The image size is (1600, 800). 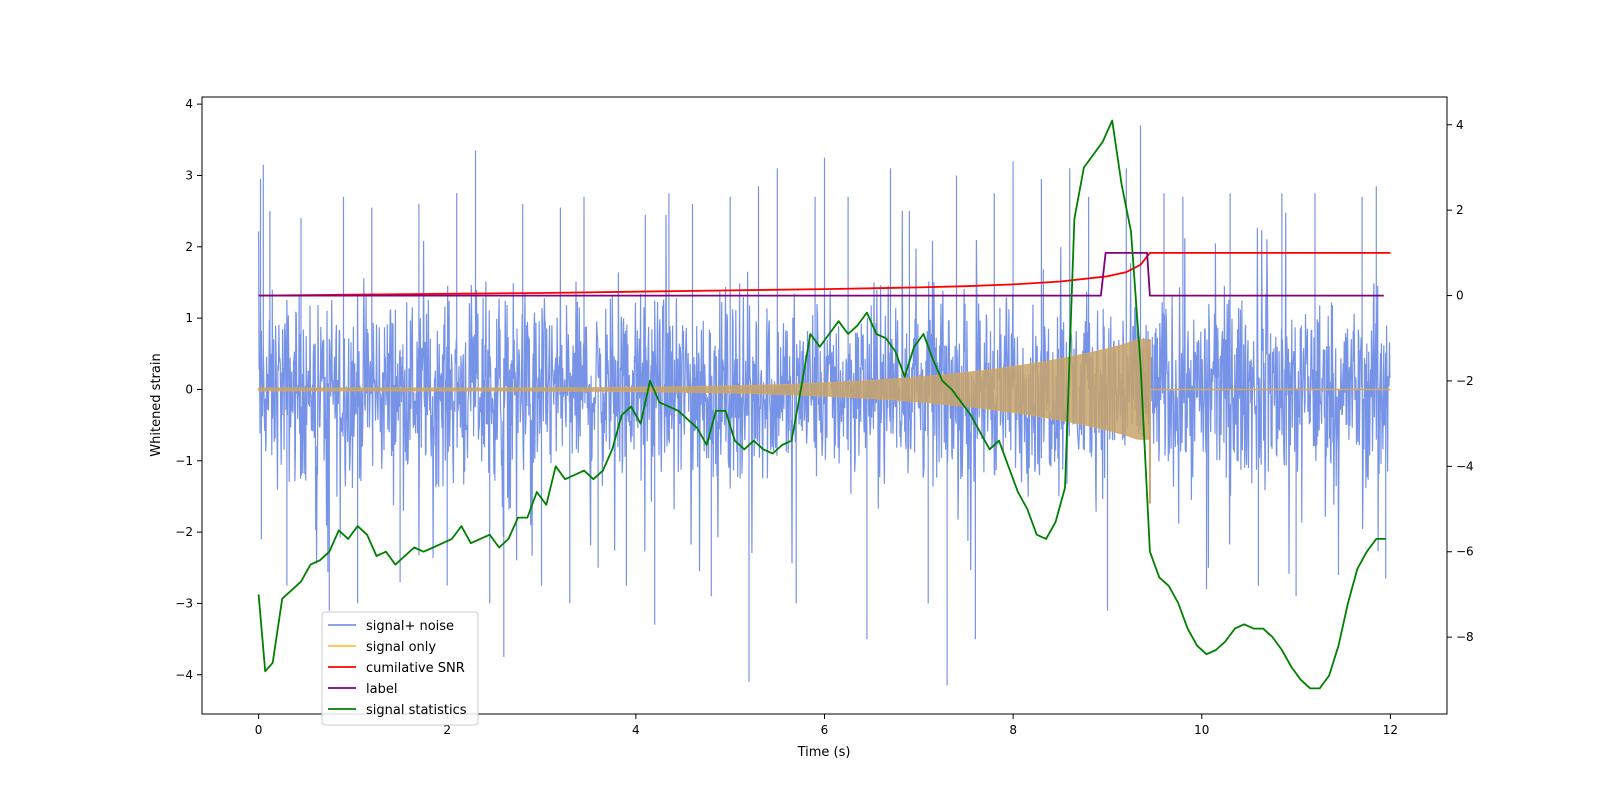 I want to click on y2-tick-label: 4, so click(x=1460, y=125).